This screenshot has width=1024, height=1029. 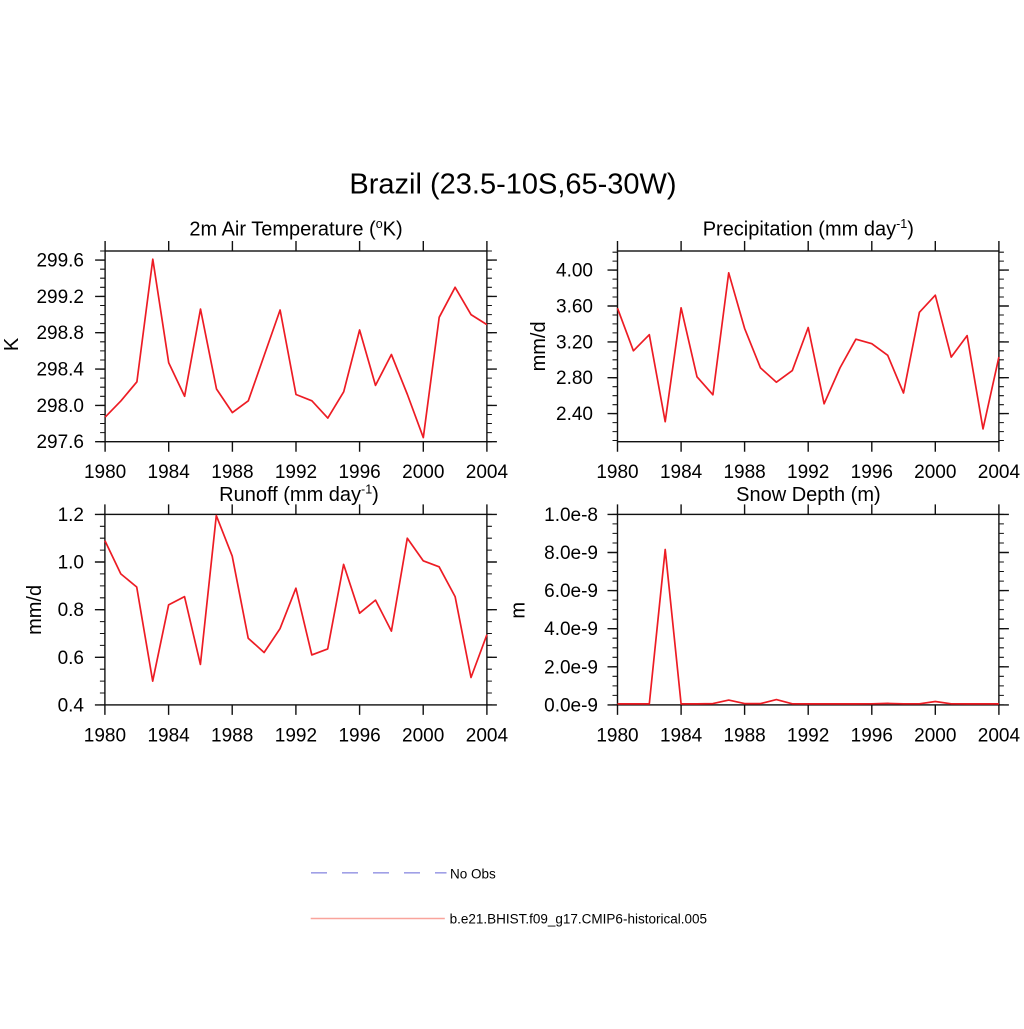 I want to click on svg-text: 2m Air Temperature (oK), so click(x=295, y=229).